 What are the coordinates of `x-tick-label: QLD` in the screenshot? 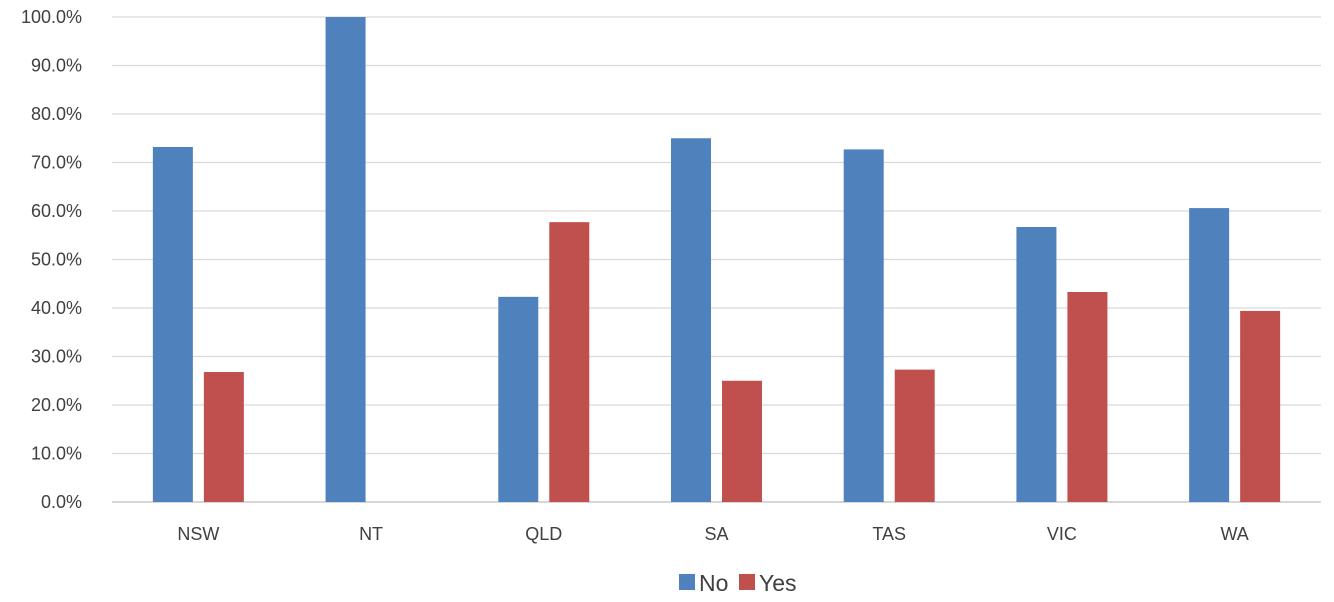 It's located at (543, 534).